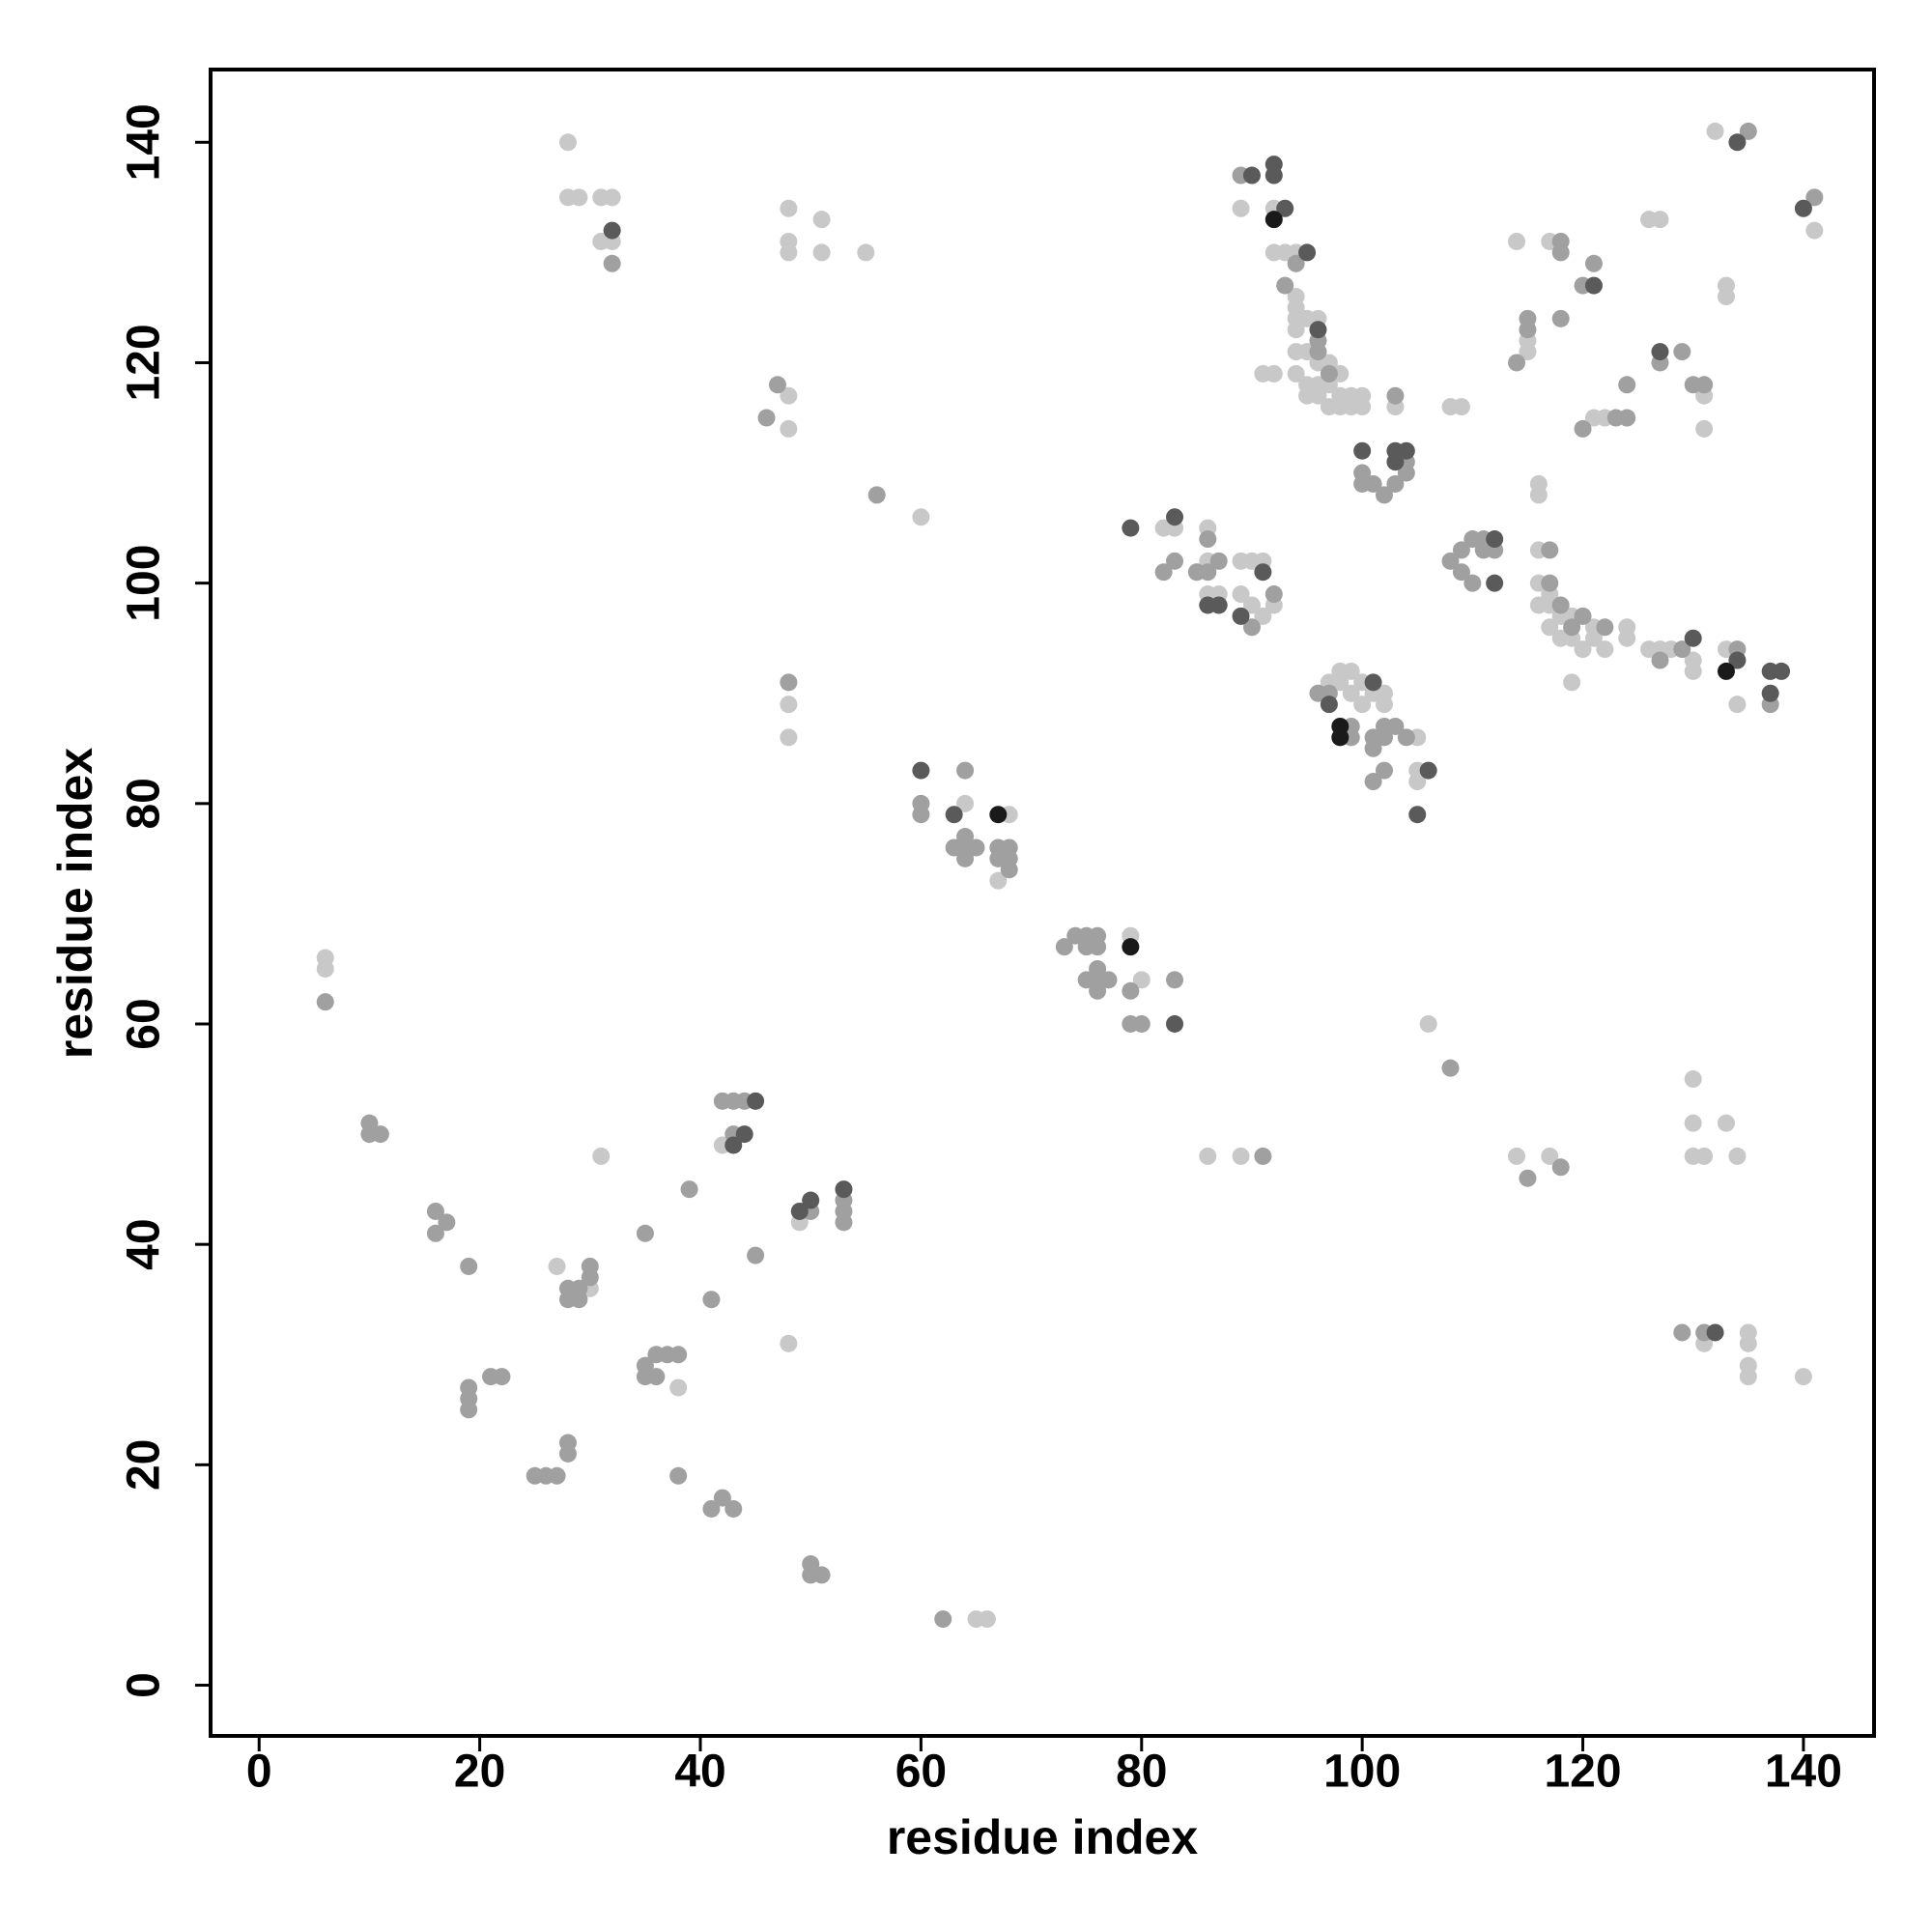 The height and width of the screenshot is (1932, 1932). I want to click on x-tick-label: 140, so click(1803, 1772).